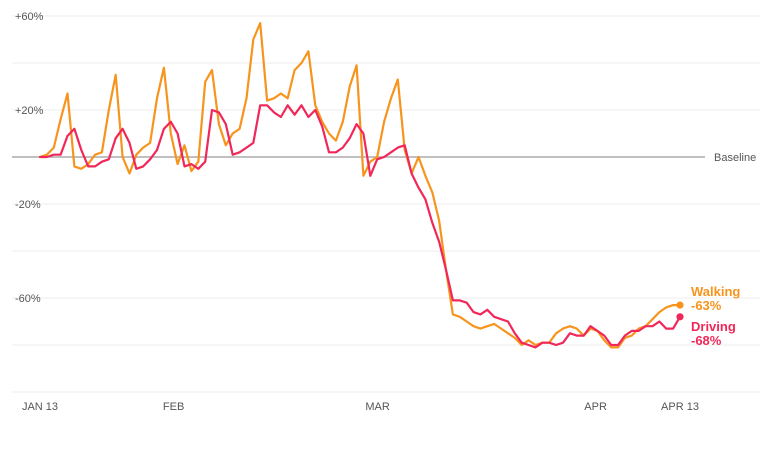  I want to click on driving-end-point, so click(680, 317).